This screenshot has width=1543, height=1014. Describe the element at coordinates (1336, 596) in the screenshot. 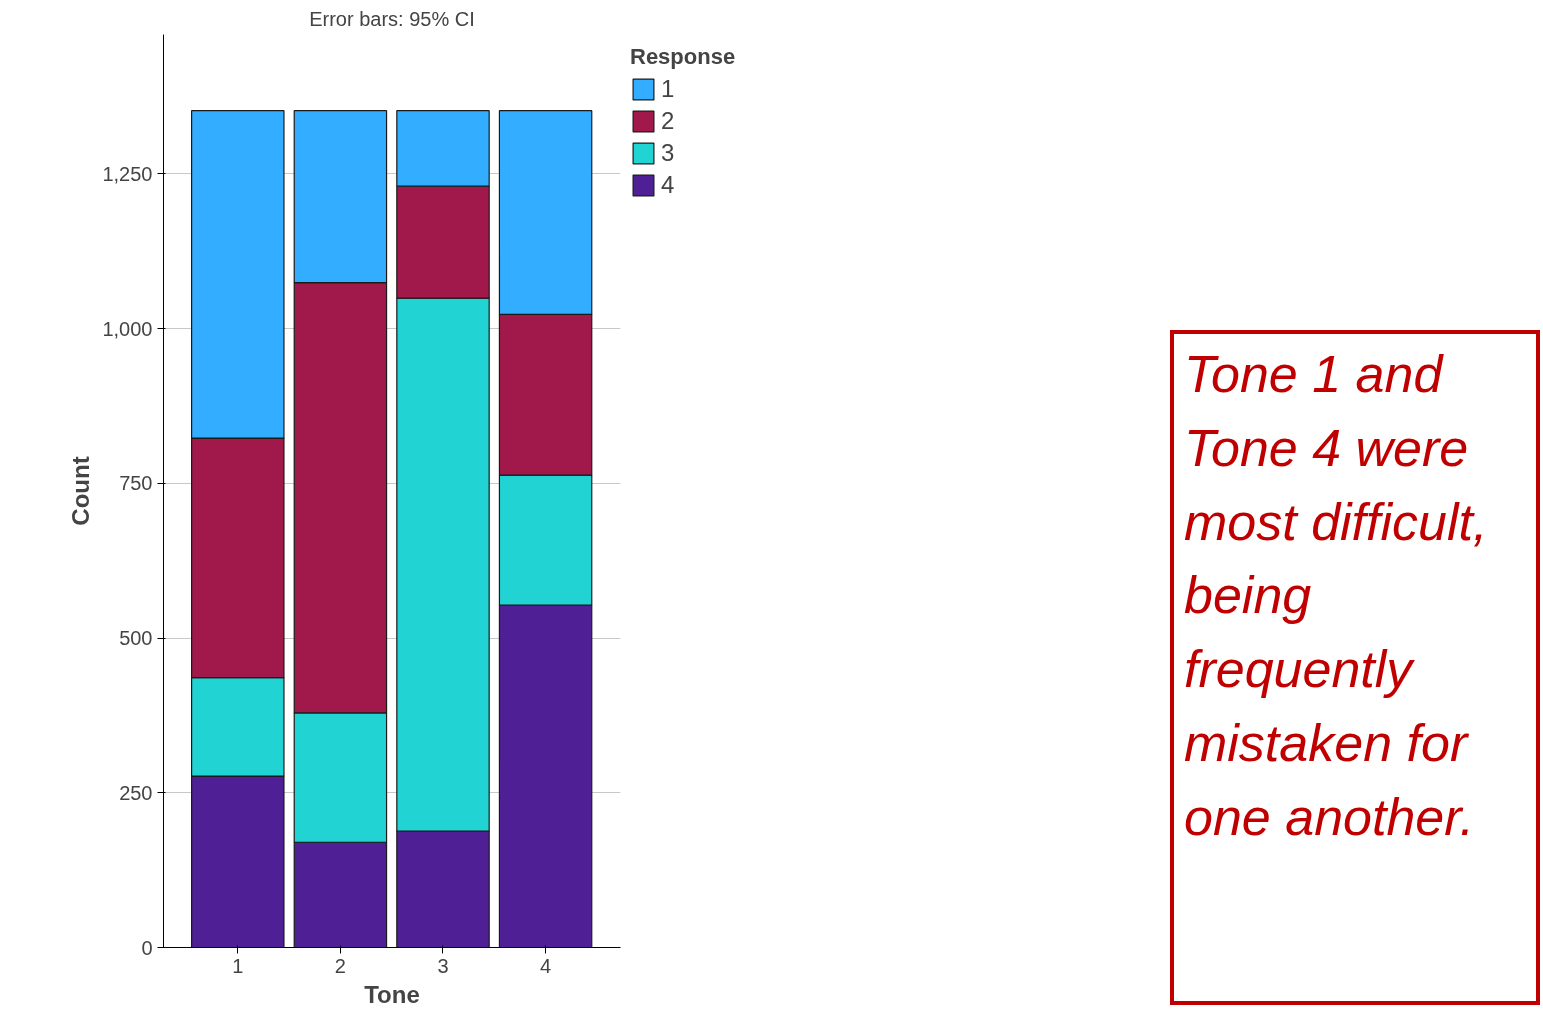

I see `text: Tone 1 and Tone 4 were most difficult, being frequently mistaken for one another.` at that location.